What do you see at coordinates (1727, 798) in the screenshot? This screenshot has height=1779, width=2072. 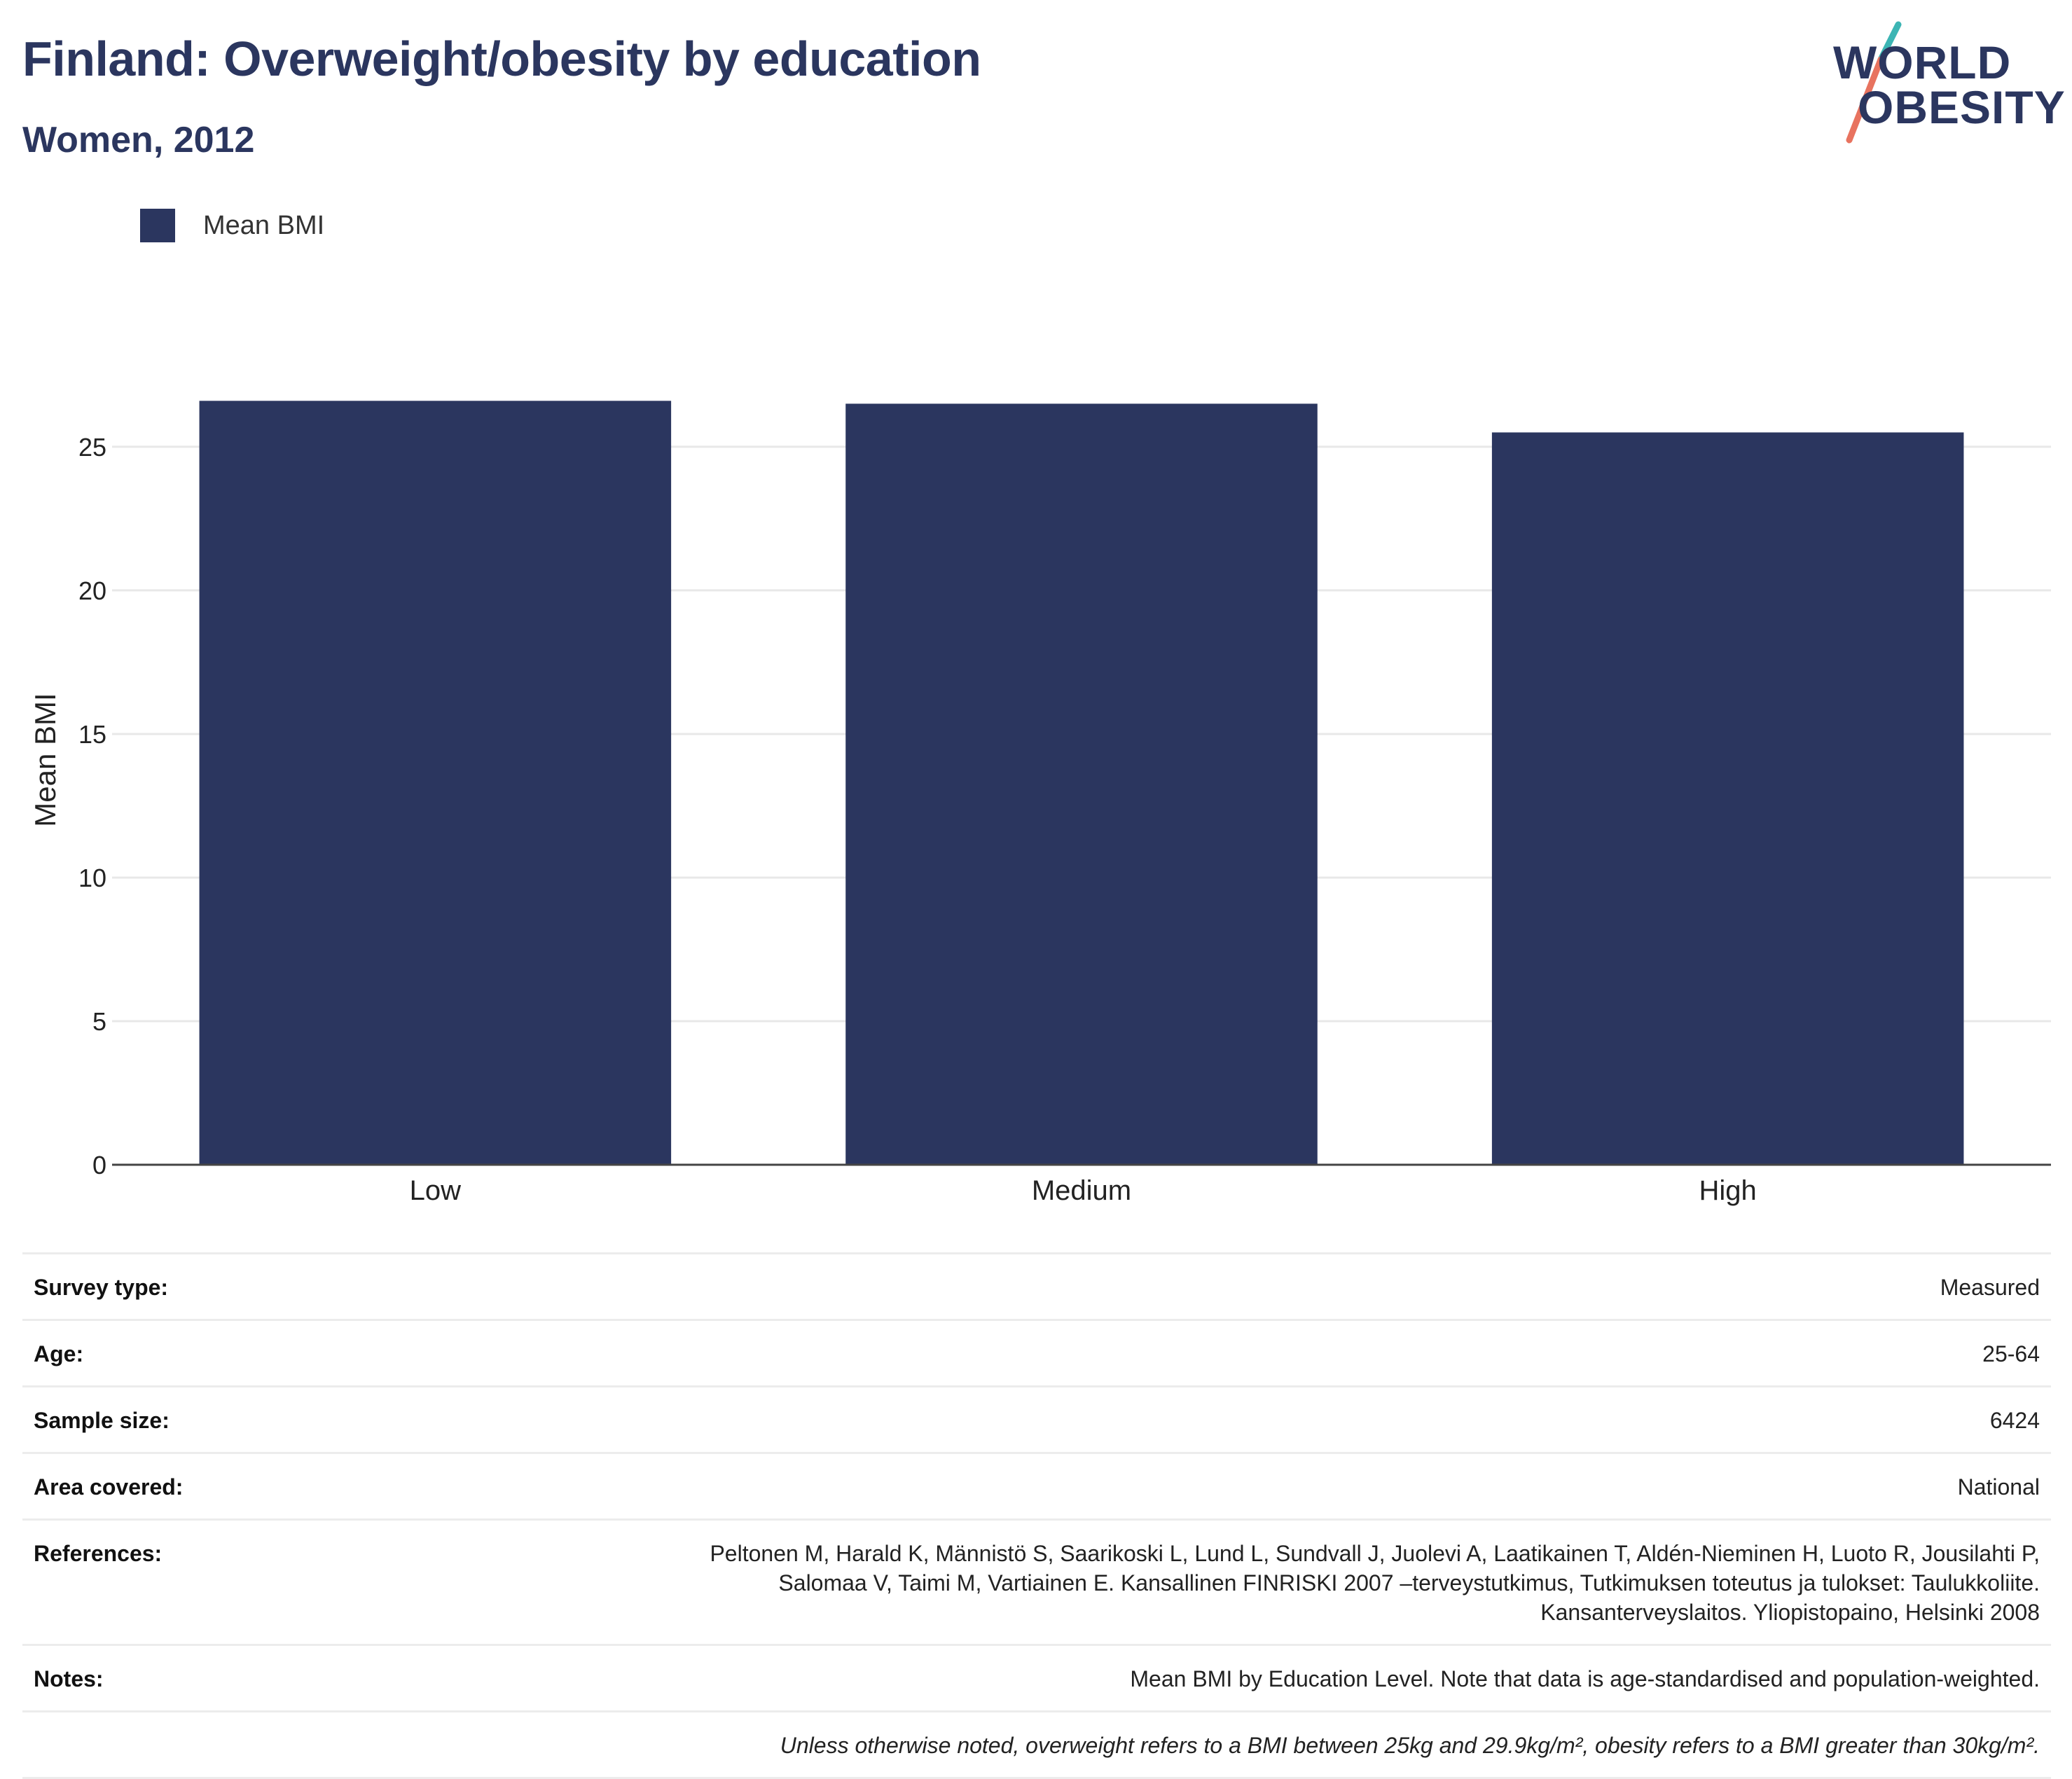 I see `bar-high` at bounding box center [1727, 798].